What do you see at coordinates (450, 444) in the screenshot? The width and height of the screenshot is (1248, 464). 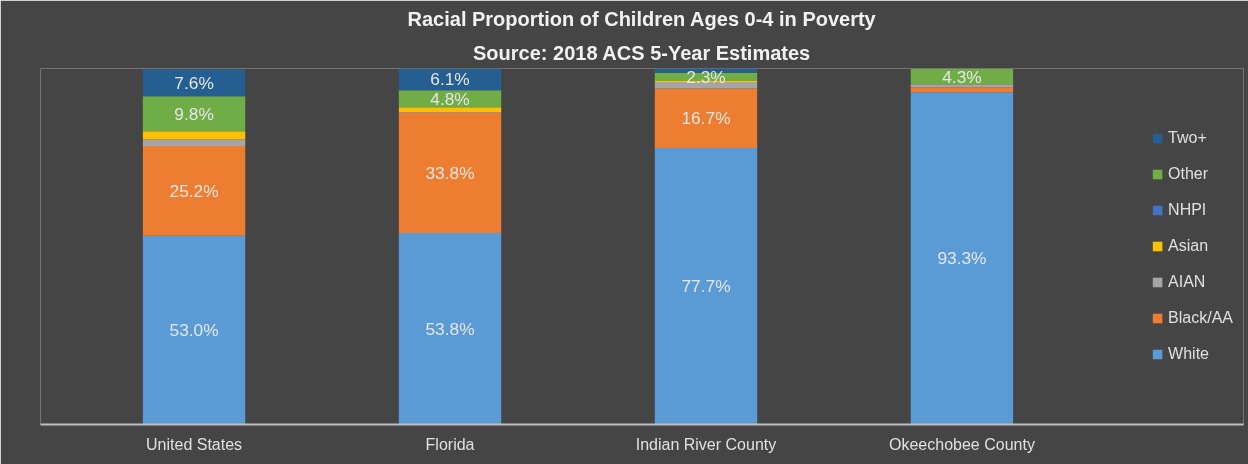 I see `x-tick-label: Florida` at bounding box center [450, 444].